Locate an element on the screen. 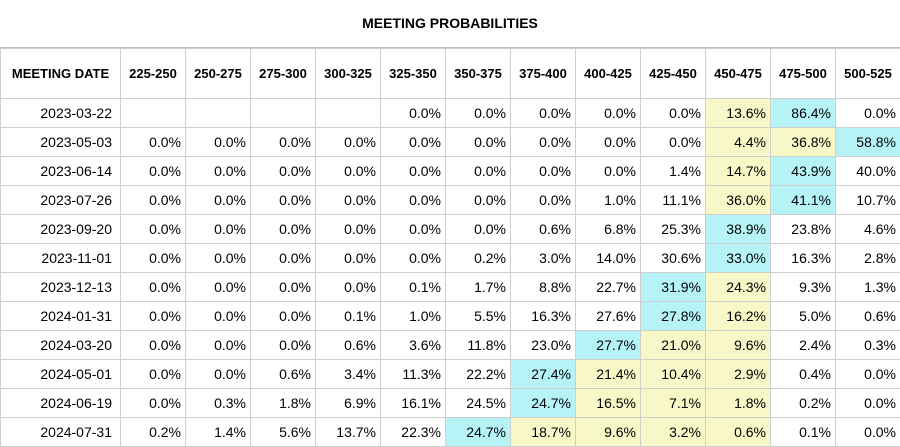 The image size is (900, 447). probability-cell: 43.9% is located at coordinates (803, 171).